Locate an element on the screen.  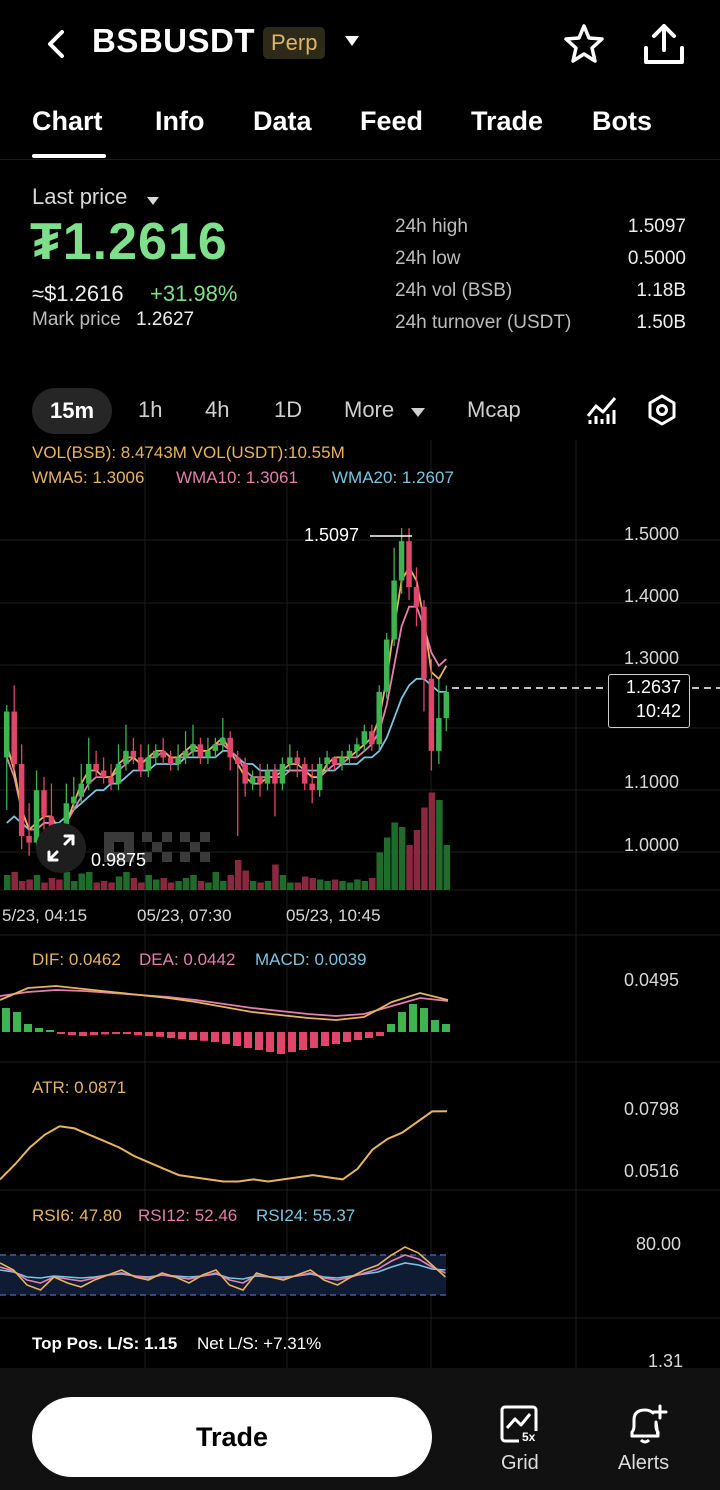
macd-value-legend: MACD: 0.0039 is located at coordinates (311, 959).